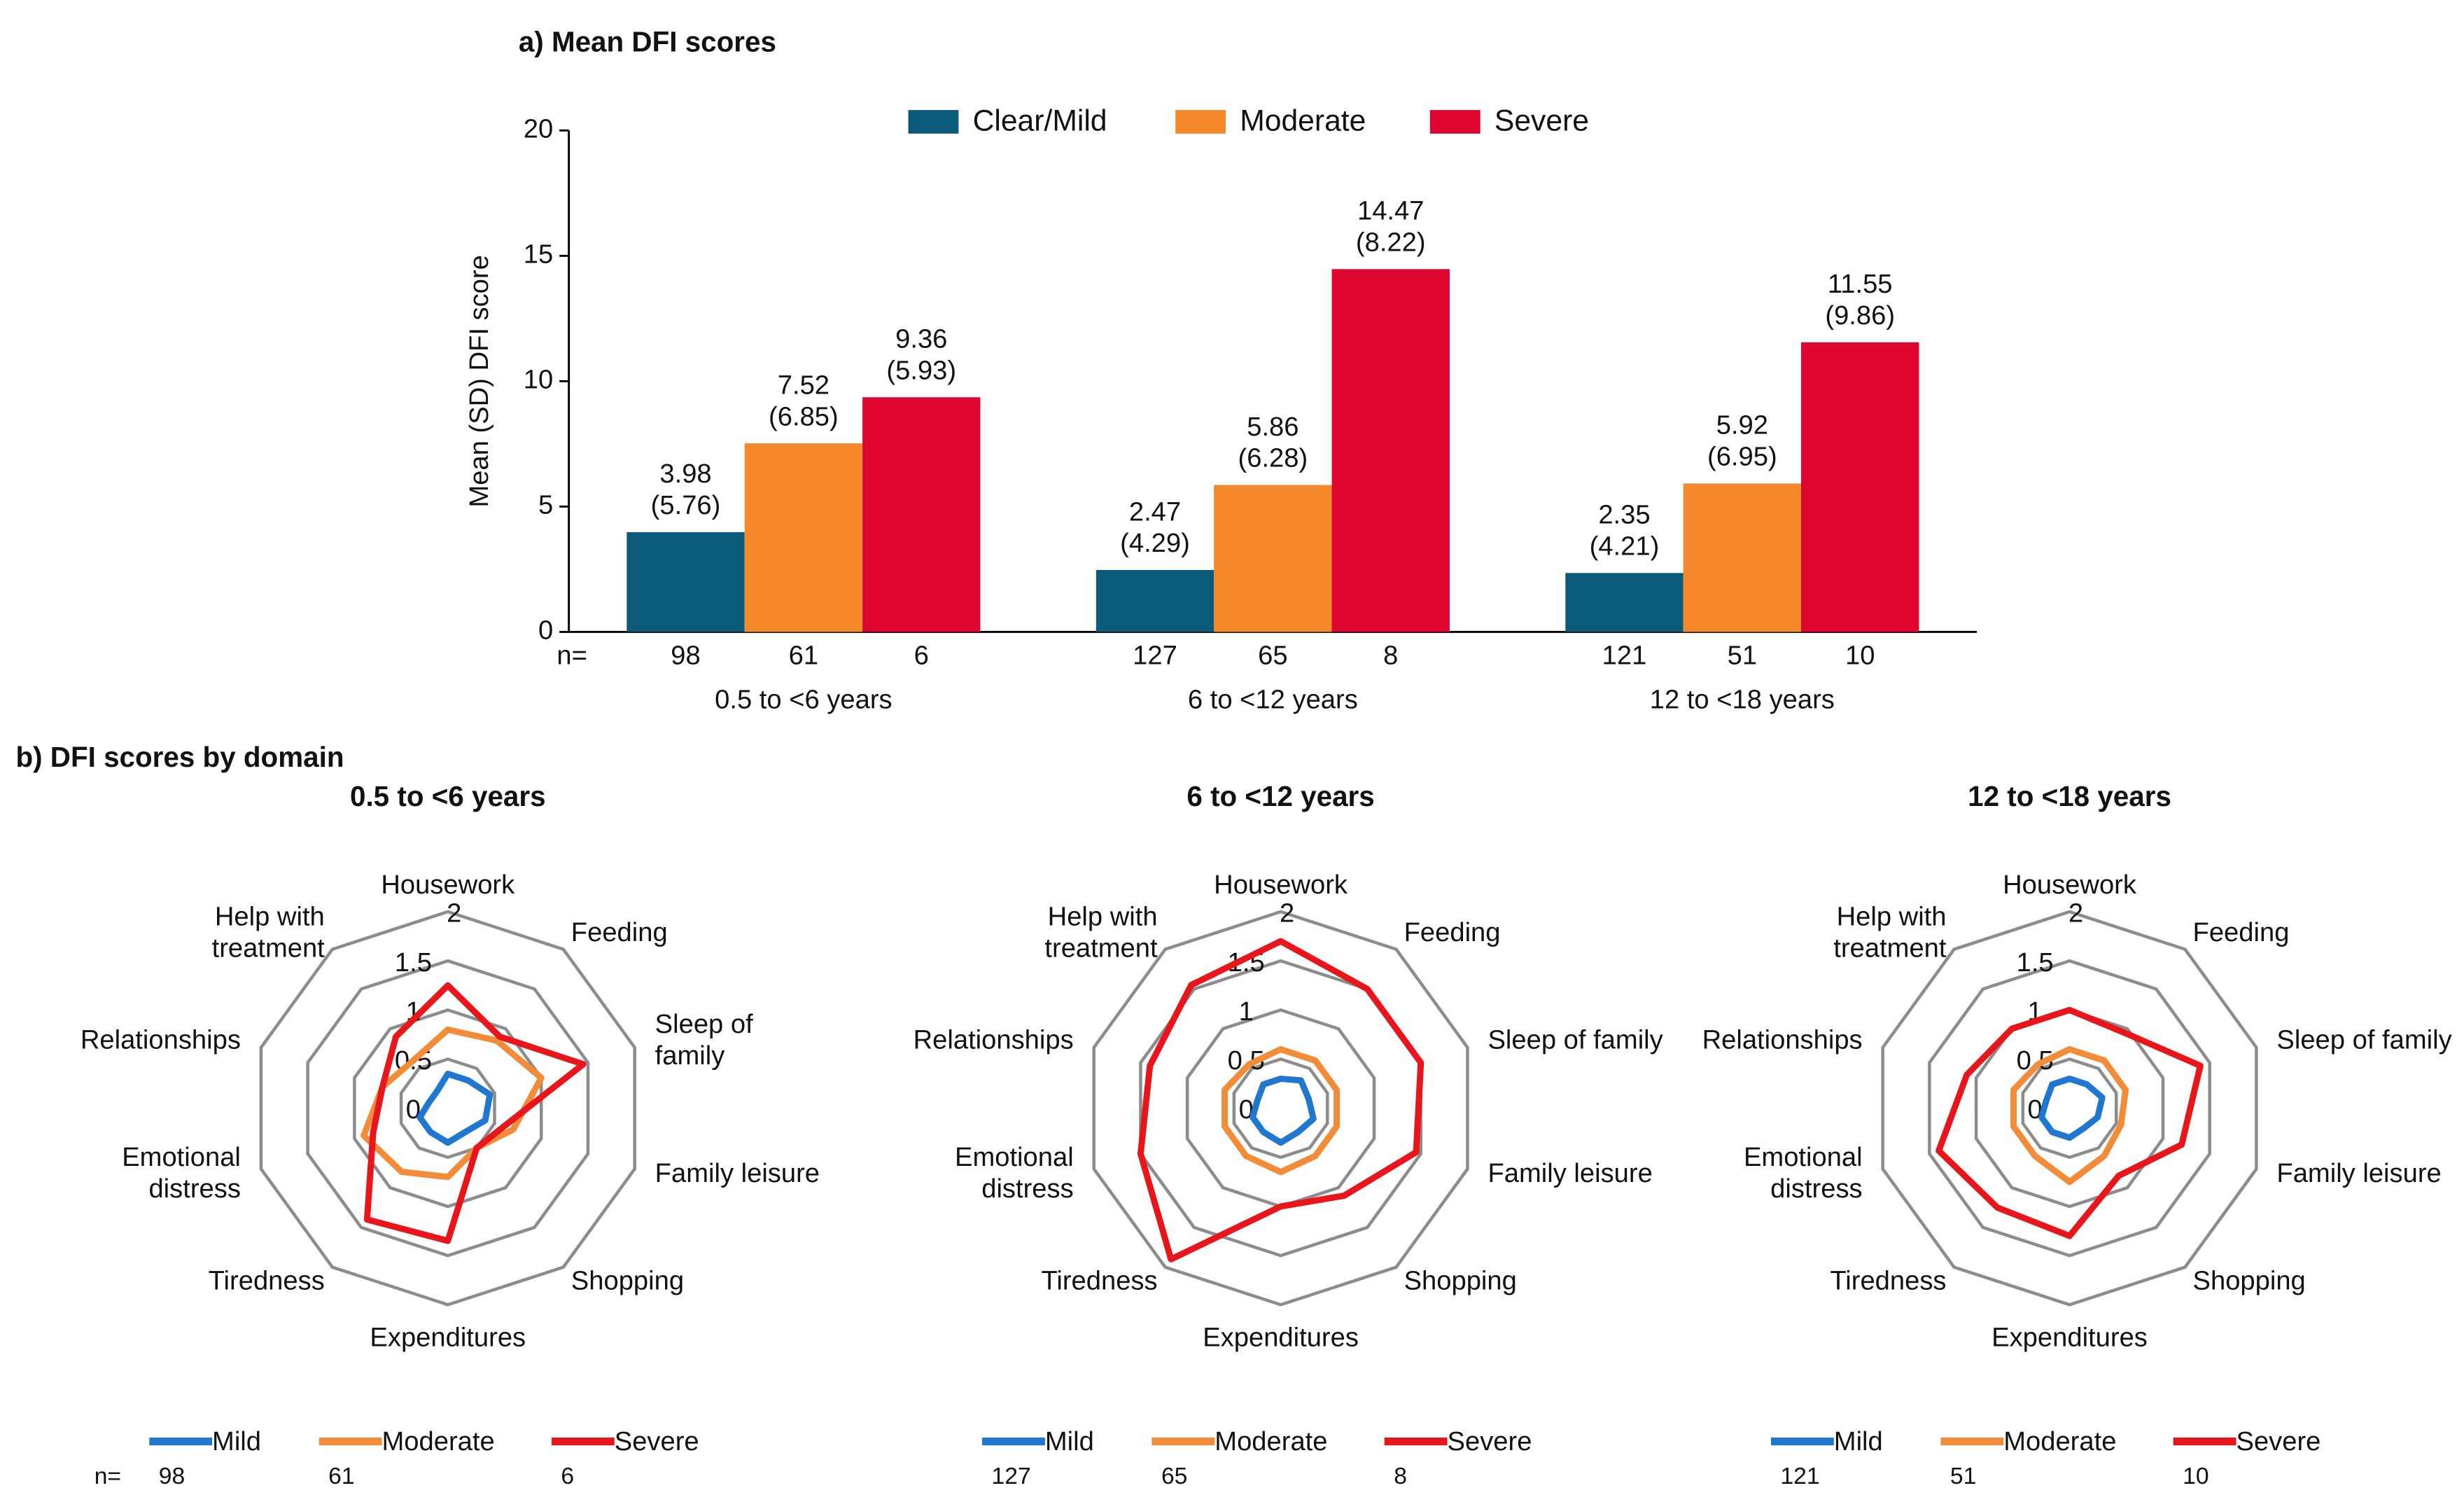 The image size is (2464, 1502). I want to click on sd-label: (4.29), so click(1155, 543).